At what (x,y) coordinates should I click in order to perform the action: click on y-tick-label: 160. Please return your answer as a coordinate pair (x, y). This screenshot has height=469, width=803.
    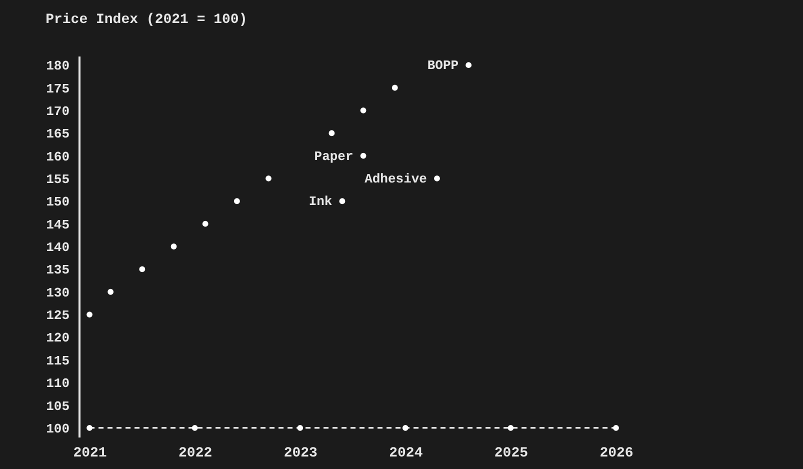
    Looking at the image, I should click on (58, 156).